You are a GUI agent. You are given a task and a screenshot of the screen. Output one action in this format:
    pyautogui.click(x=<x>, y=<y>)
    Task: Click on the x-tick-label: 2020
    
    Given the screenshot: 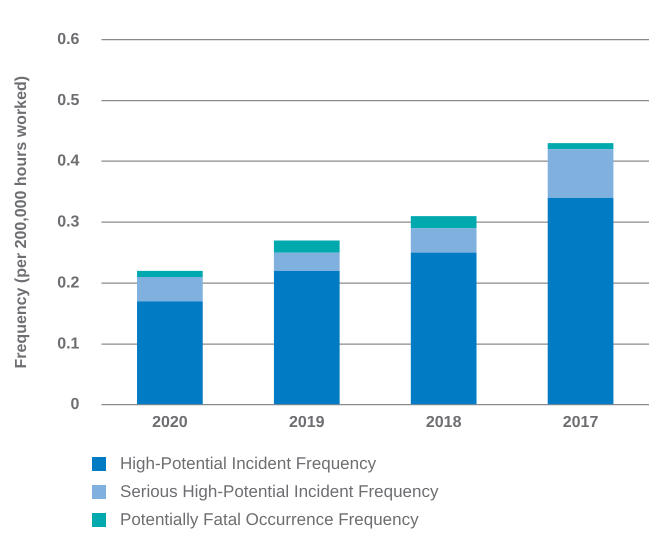 What is the action you would take?
    pyautogui.click(x=170, y=422)
    